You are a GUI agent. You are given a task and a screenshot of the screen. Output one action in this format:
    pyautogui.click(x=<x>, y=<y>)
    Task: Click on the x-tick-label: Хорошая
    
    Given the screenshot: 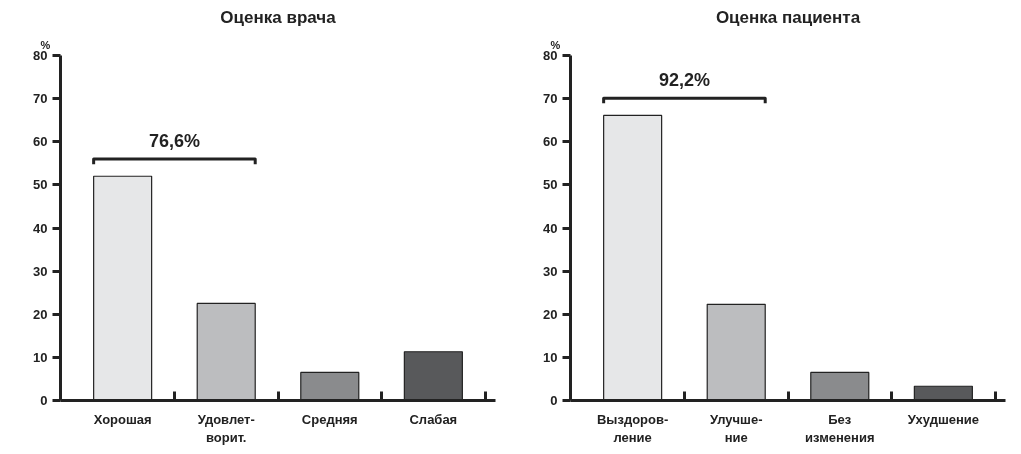 What is the action you would take?
    pyautogui.click(x=122, y=419)
    